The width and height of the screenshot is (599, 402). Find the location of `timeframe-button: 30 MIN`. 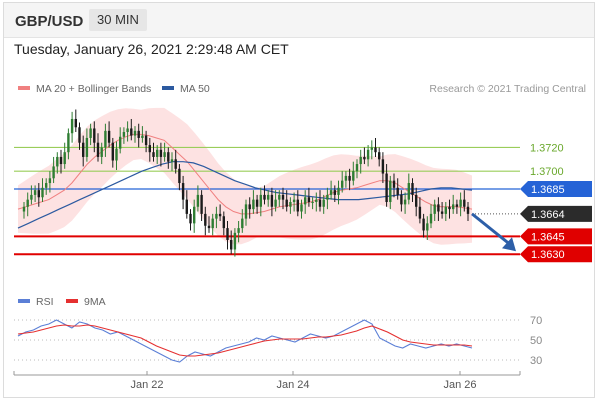

timeframe-button: 30 MIN is located at coordinates (118, 20).